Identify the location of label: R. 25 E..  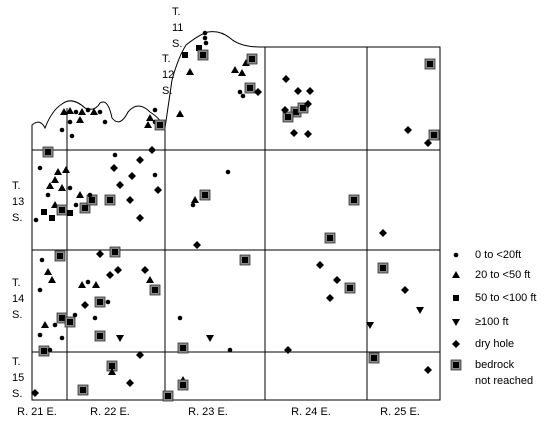
(400, 412).